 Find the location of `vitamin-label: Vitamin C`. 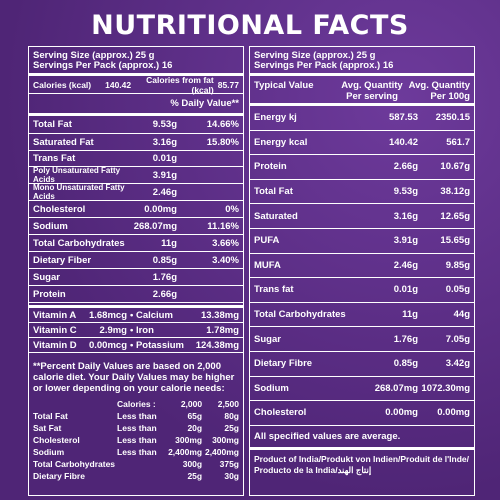

vitamin-label: Vitamin C is located at coordinates (55, 330).